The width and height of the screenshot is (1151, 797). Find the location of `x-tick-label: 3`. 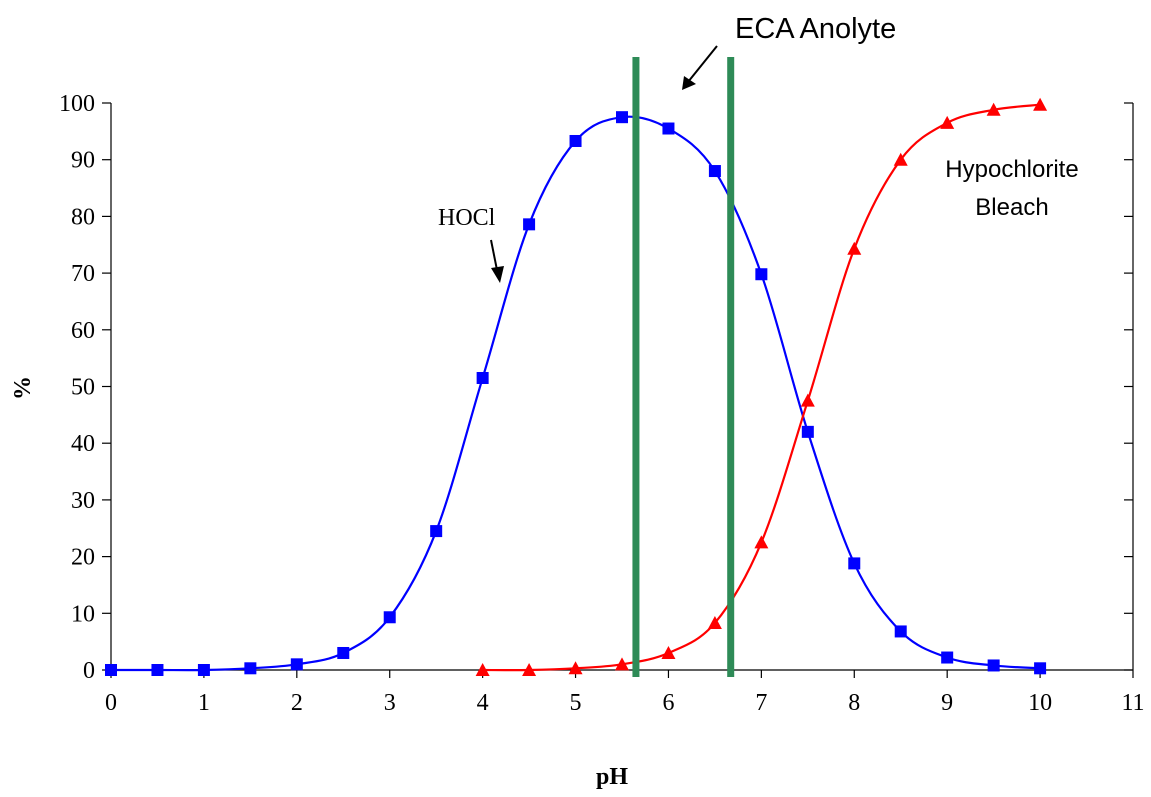

x-tick-label: 3 is located at coordinates (390, 703).